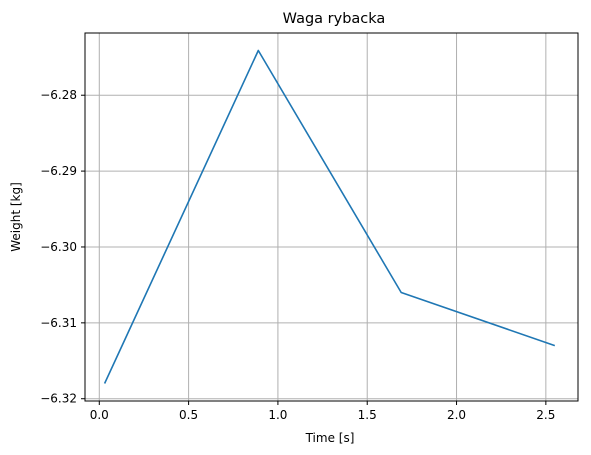  What do you see at coordinates (334, 19) in the screenshot?
I see `chart-title: Waga rybacka` at bounding box center [334, 19].